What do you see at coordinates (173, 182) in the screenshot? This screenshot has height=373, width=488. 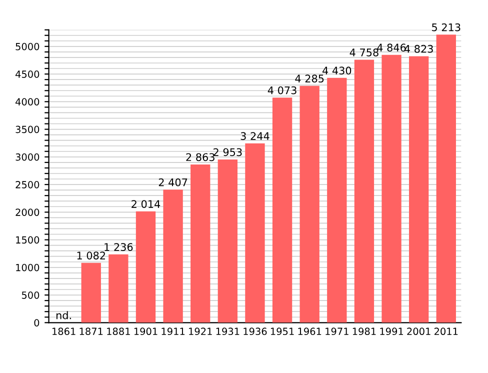 I see `data-label: 2 407` at bounding box center [173, 182].